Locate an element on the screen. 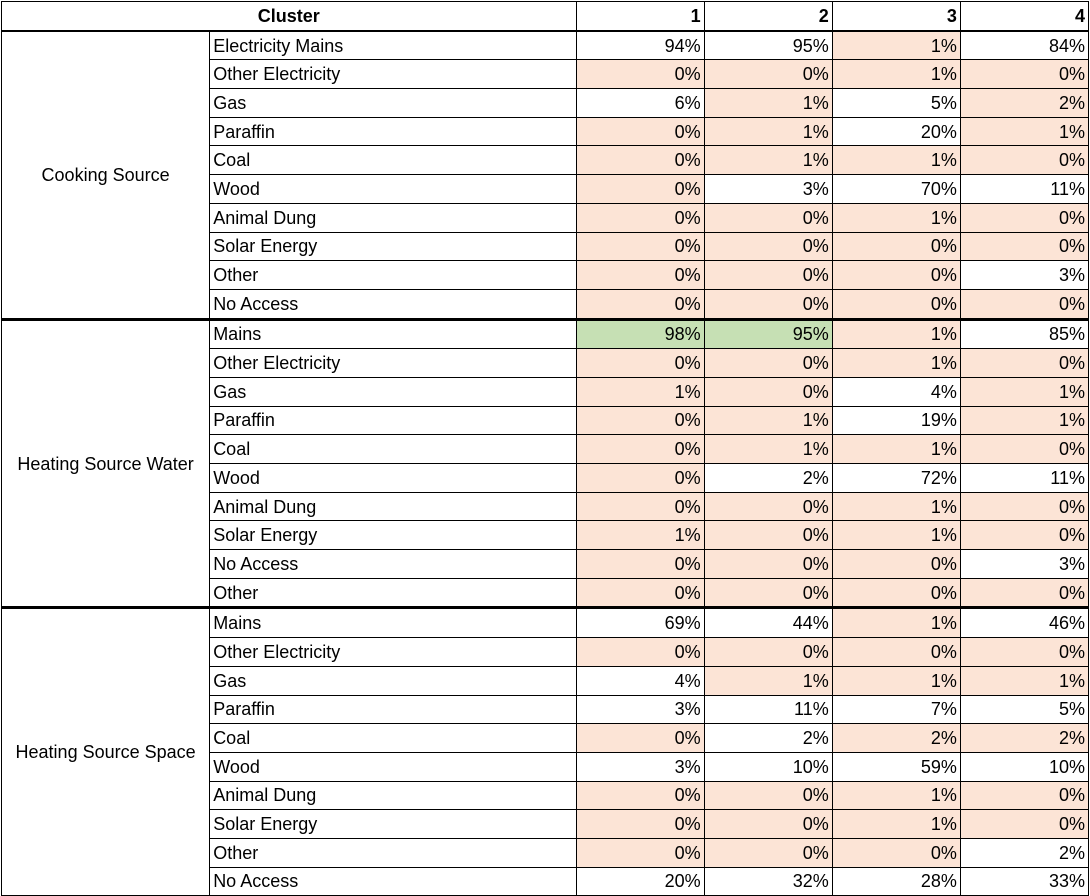 The image size is (1090, 896). table-row: Coal 0% 2% 2% 2% is located at coordinates (546, 738).